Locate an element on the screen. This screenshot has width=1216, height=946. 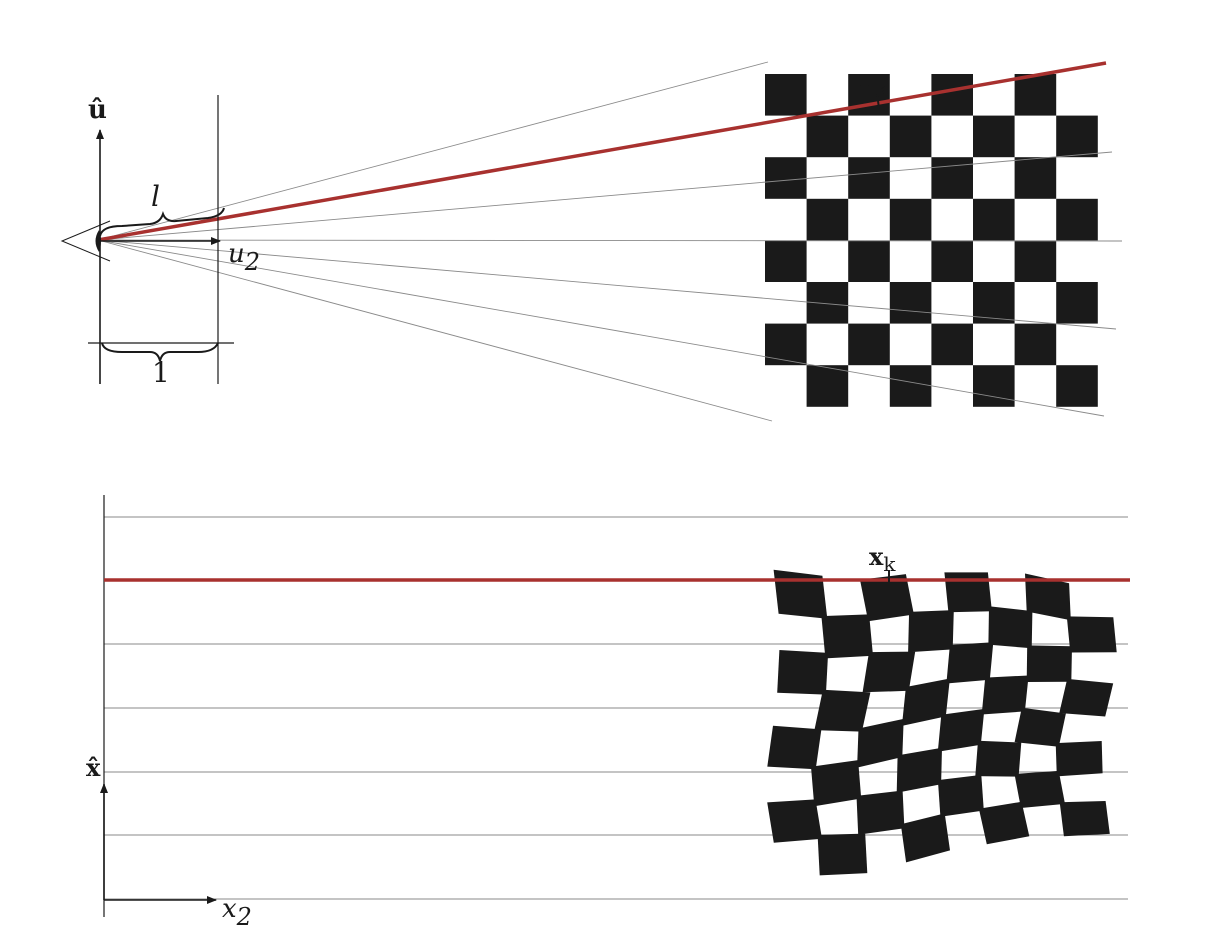
top-checkerboard is located at coordinates (931, 240).